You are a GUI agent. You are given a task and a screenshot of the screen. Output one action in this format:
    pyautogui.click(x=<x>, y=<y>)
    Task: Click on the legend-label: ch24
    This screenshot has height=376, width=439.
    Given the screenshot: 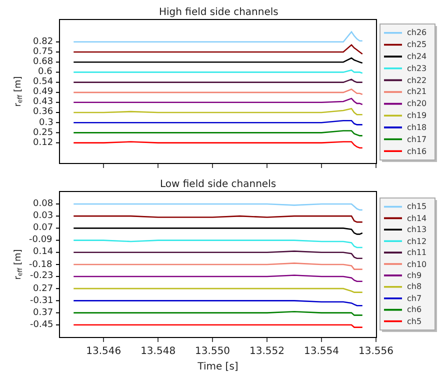 What is the action you would take?
    pyautogui.click(x=417, y=56)
    